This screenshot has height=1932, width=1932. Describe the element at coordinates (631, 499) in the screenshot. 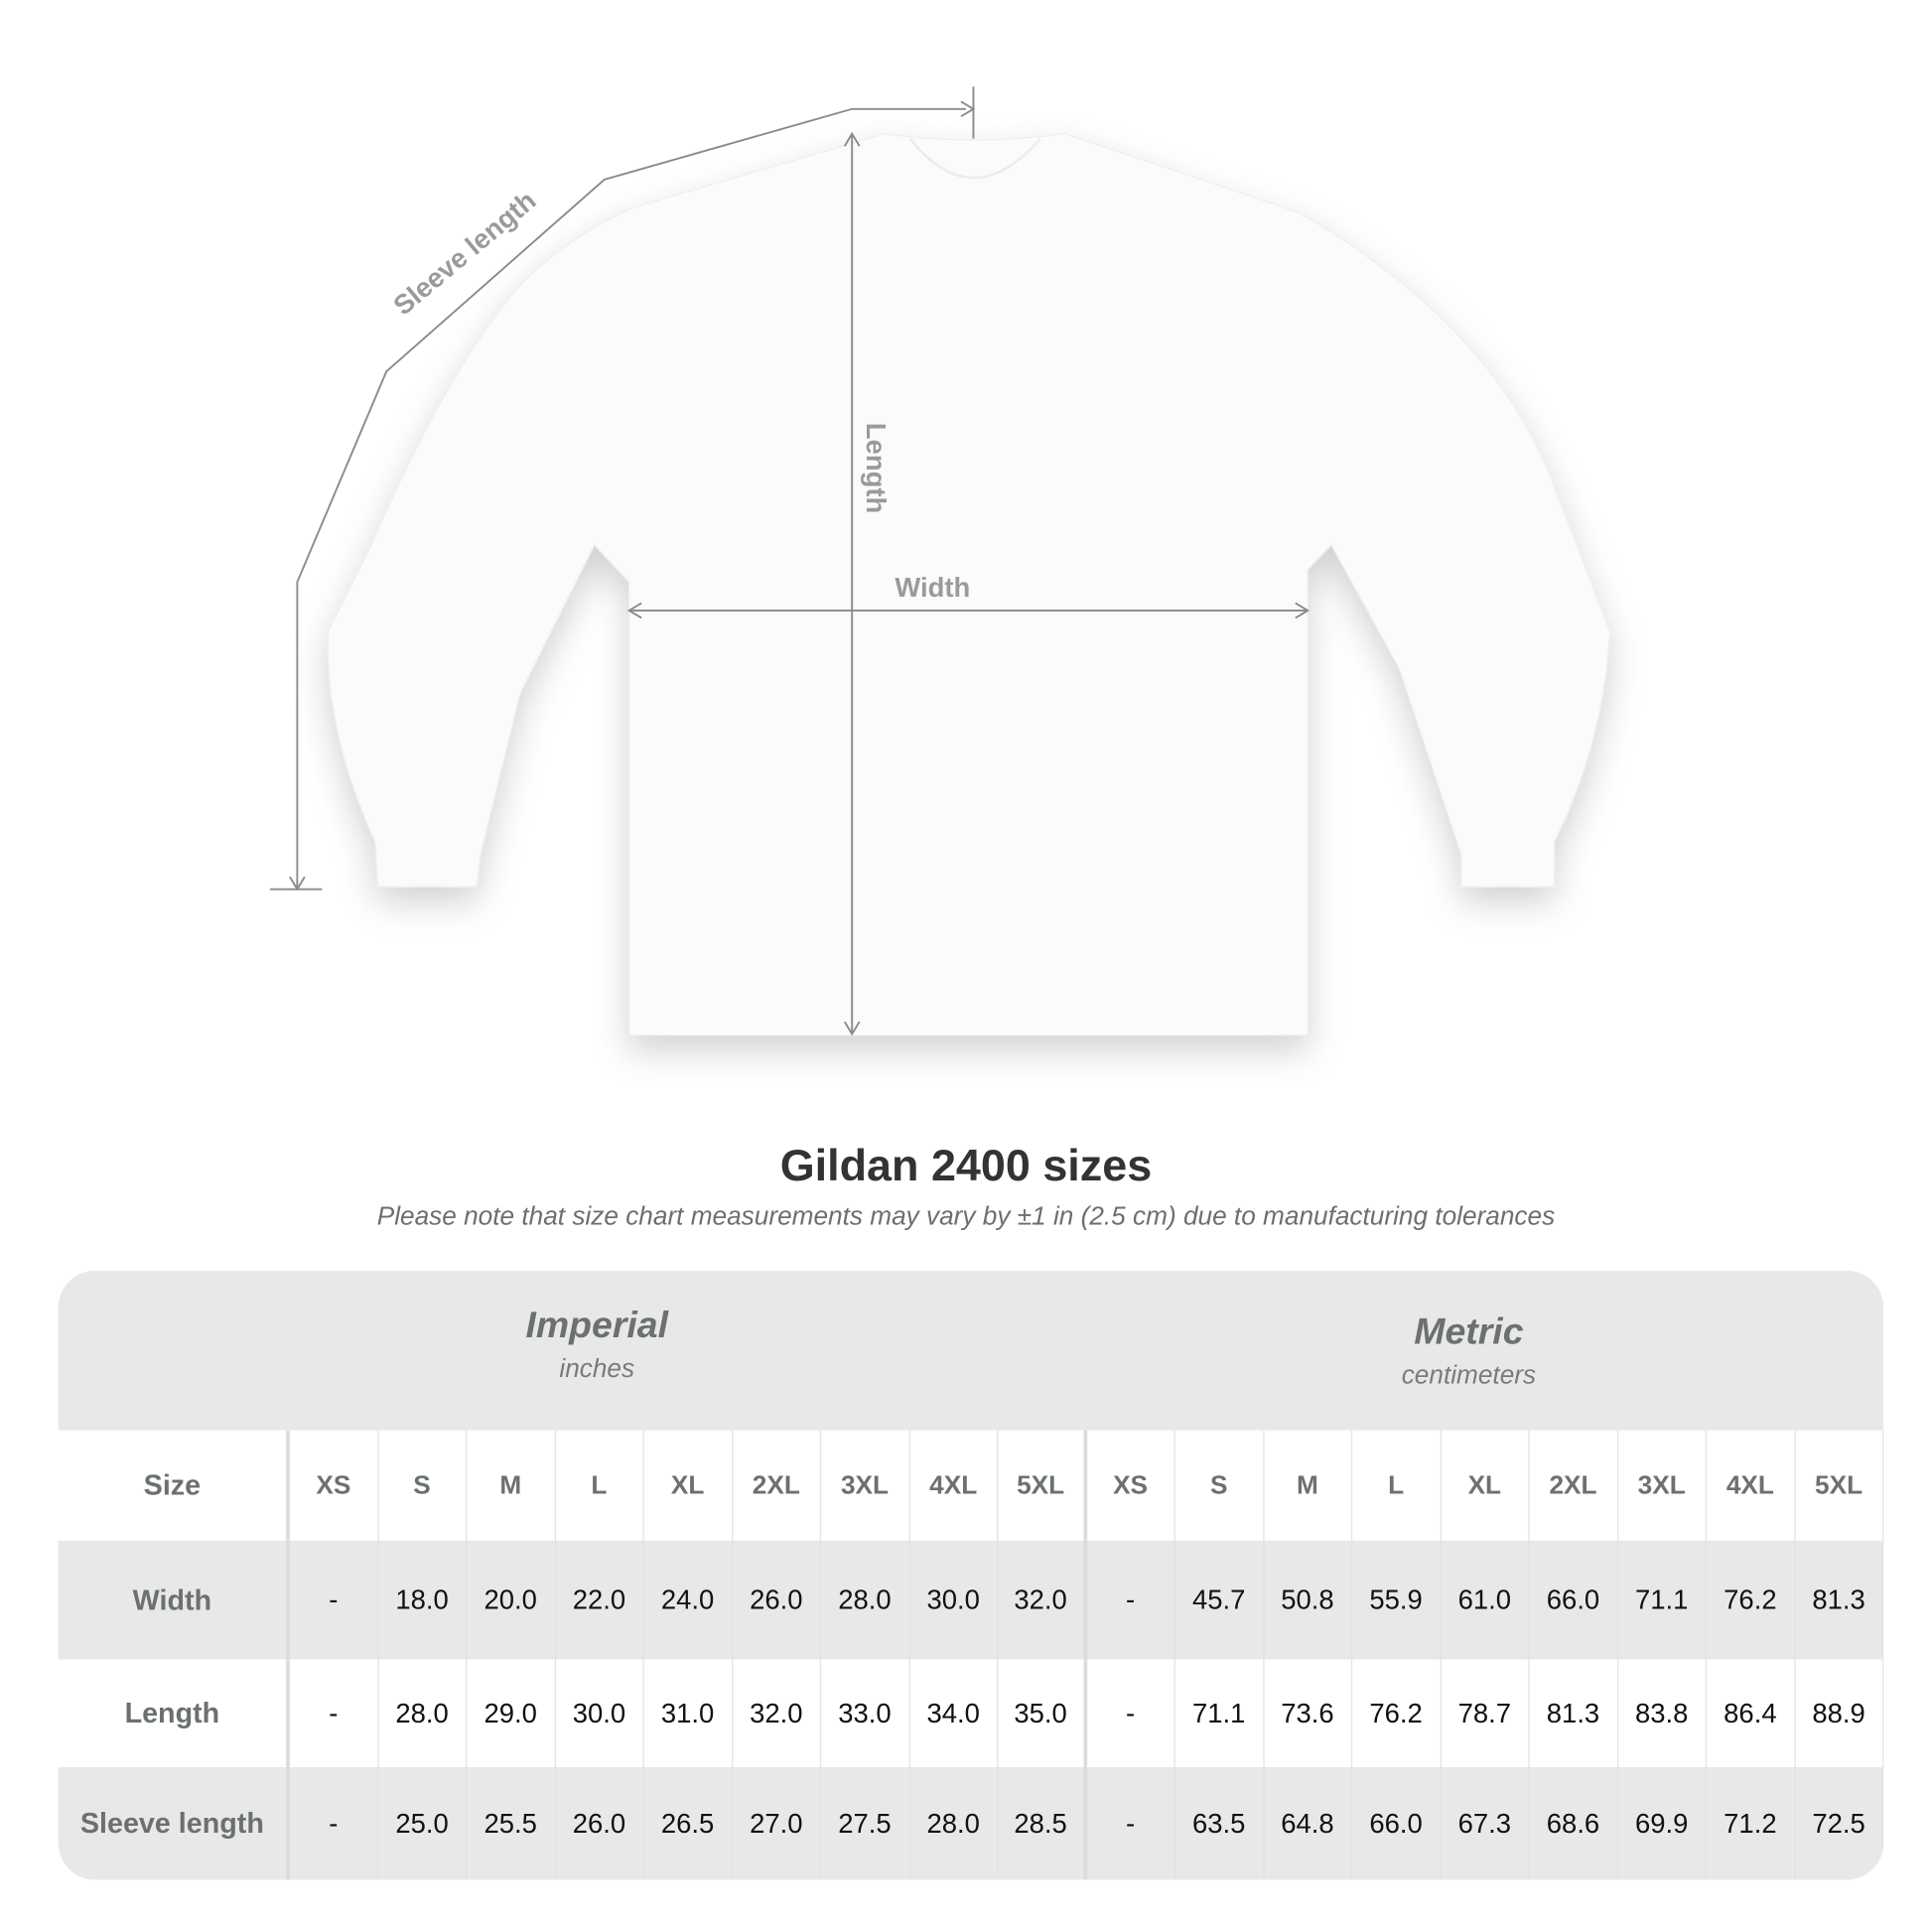

I see `sleeve-length-line` at that location.